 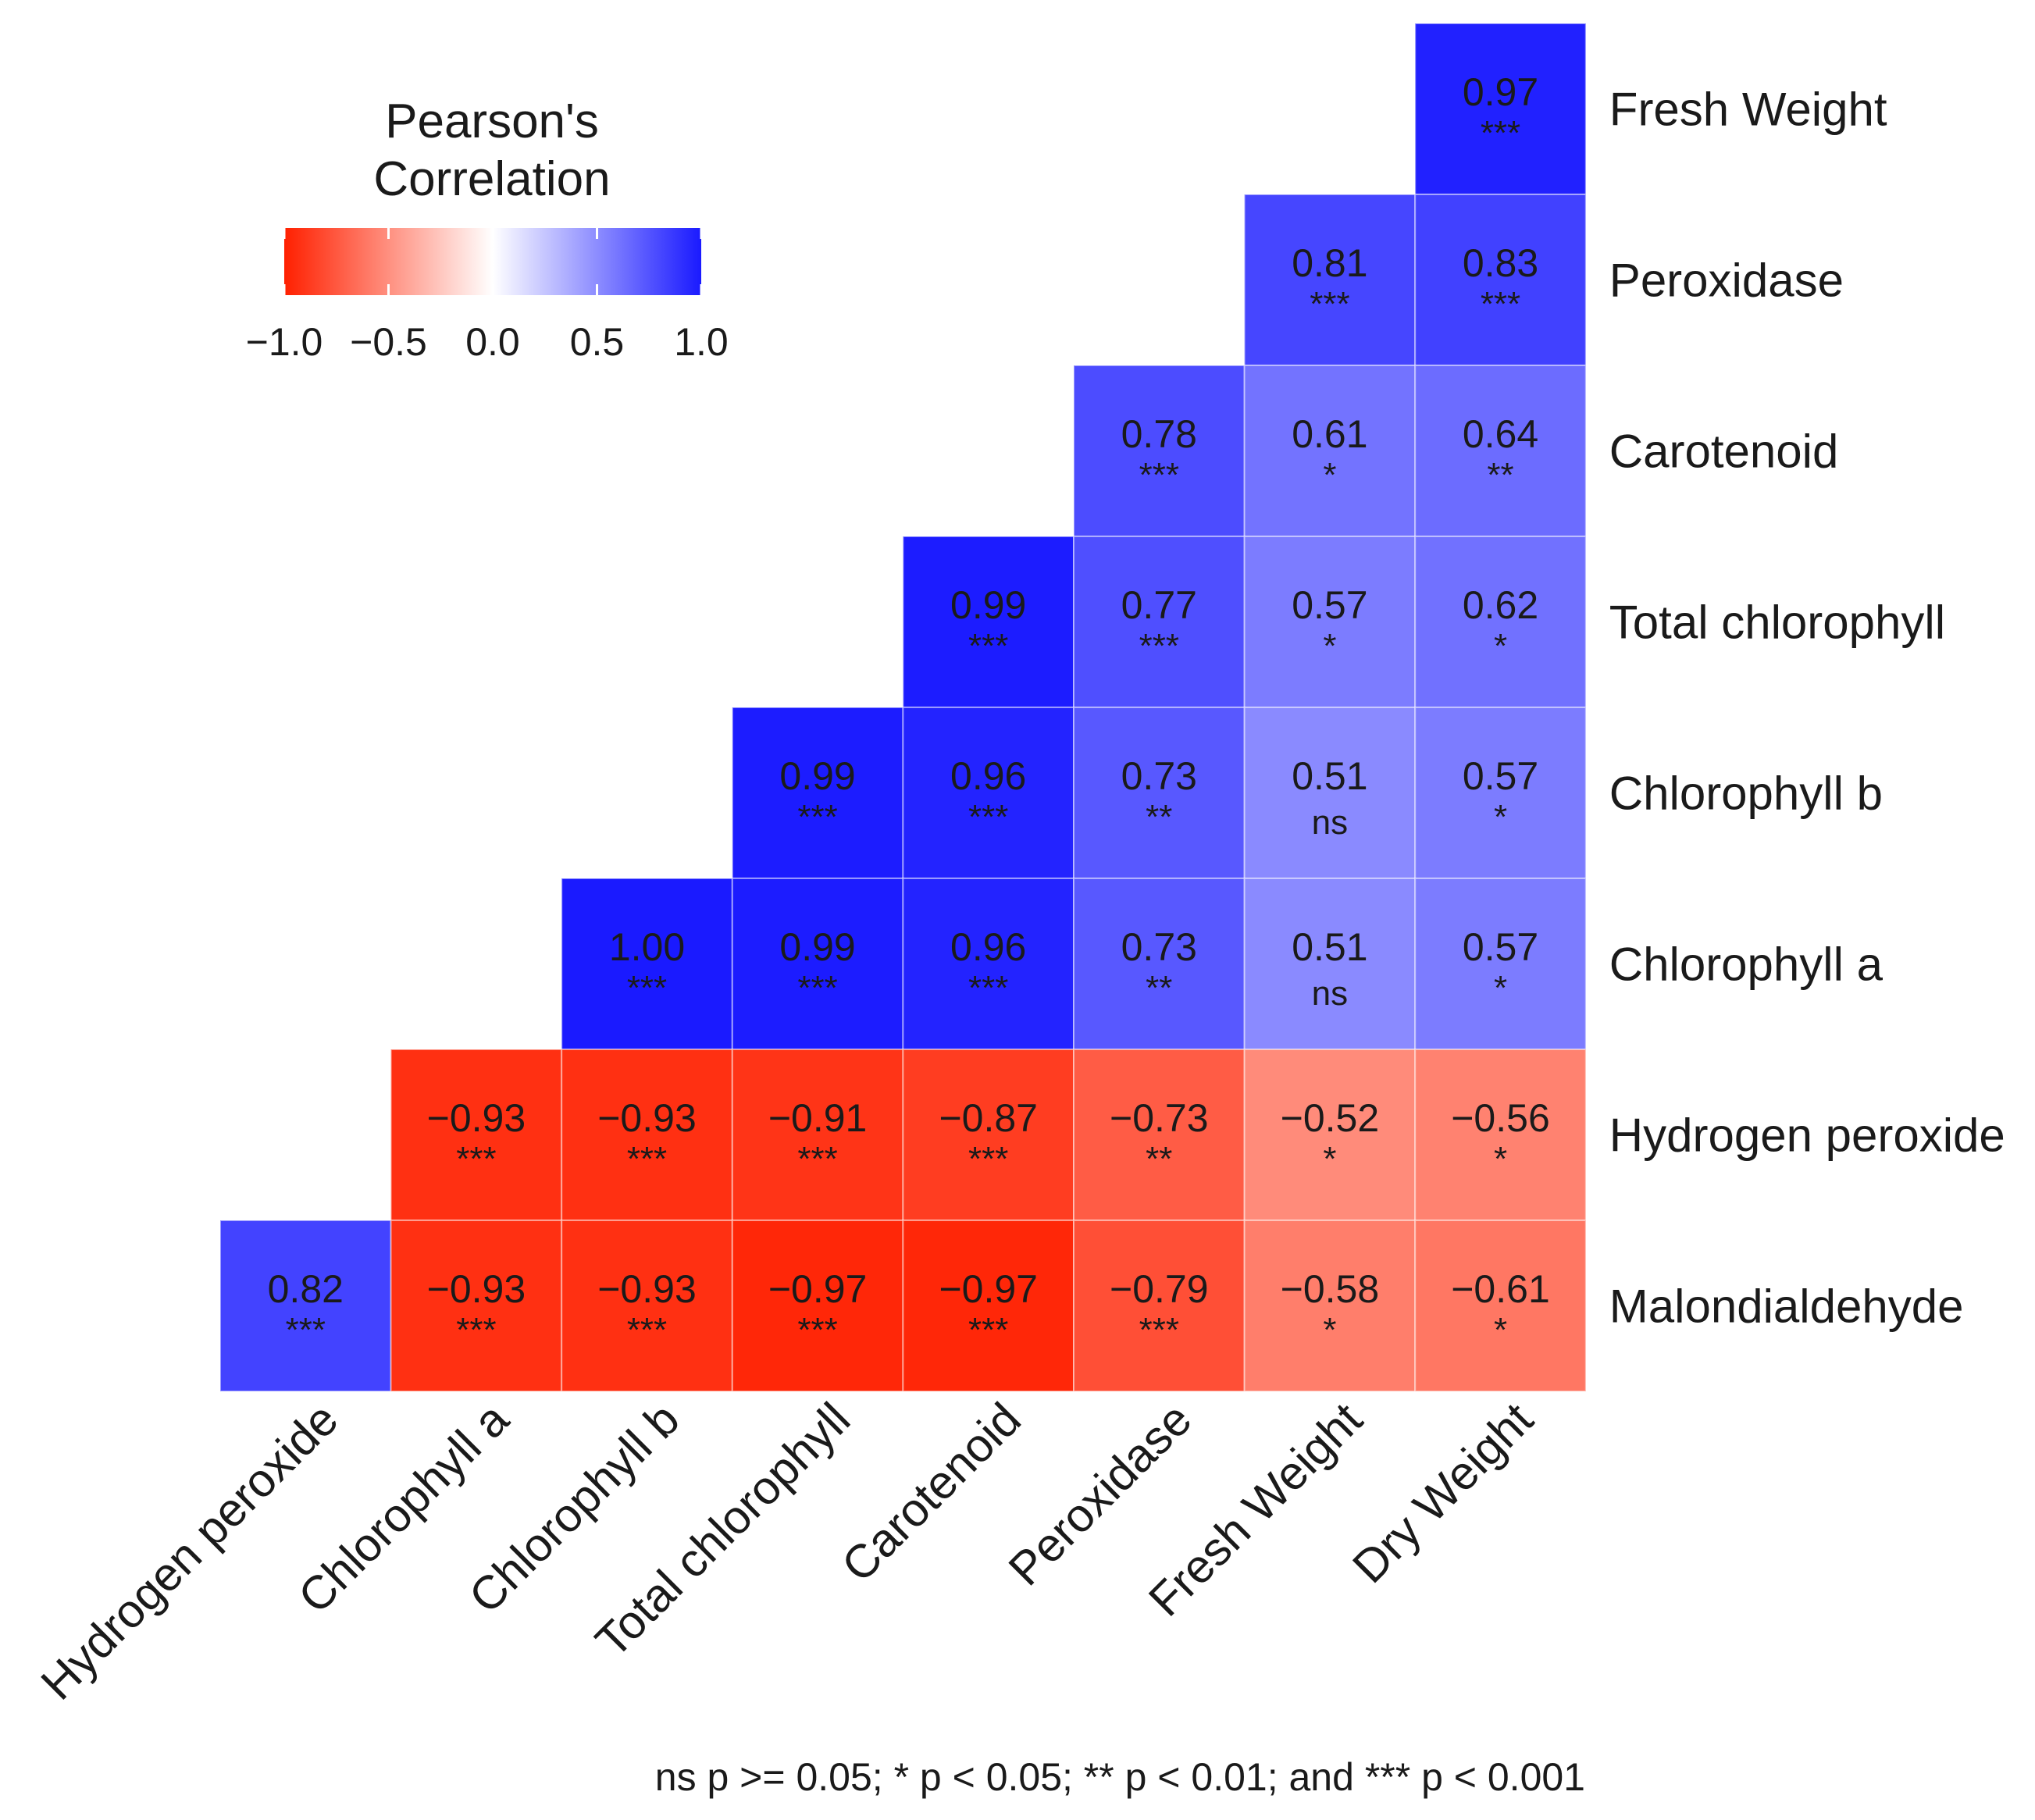 I want to click on row-label-chlorophyll-a: Chlorophyll a, so click(x=1747, y=964).